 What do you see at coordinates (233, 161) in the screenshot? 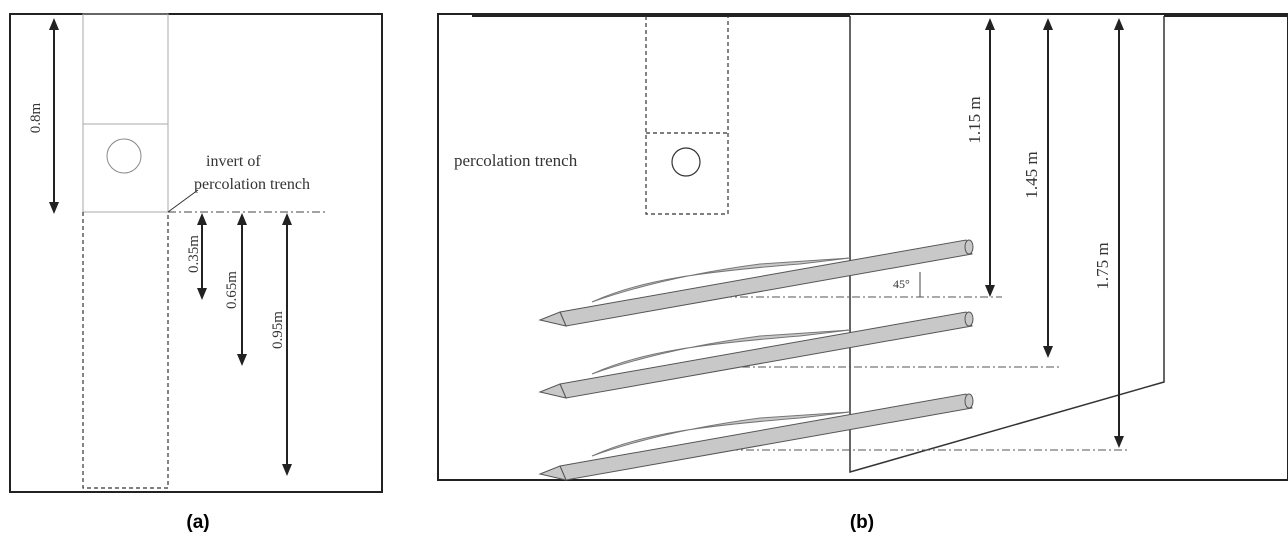
I see `label-invert-line1: invert of` at bounding box center [233, 161].